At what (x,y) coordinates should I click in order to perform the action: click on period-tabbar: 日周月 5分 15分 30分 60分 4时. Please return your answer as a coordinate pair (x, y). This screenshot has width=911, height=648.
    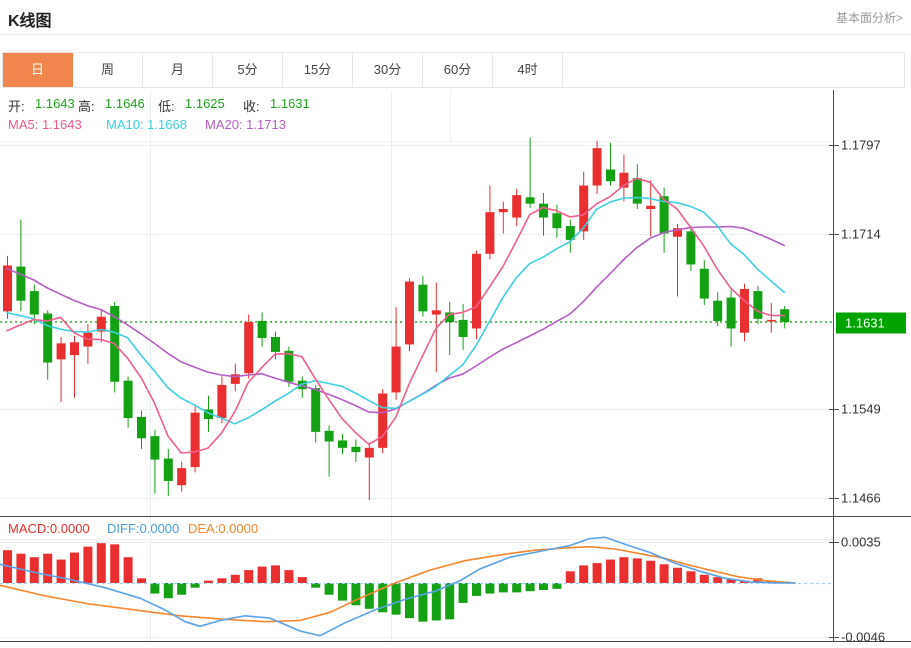
    Looking at the image, I should click on (453, 70).